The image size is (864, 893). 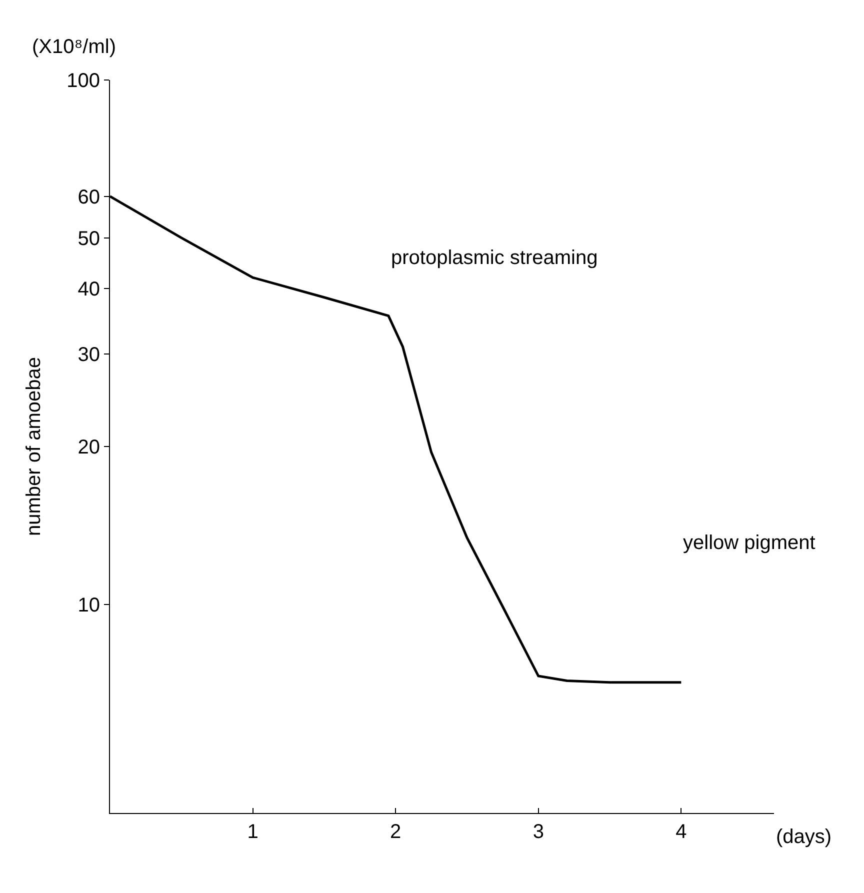 What do you see at coordinates (494, 258) in the screenshot?
I see `annotation: protoplasmic streaming` at bounding box center [494, 258].